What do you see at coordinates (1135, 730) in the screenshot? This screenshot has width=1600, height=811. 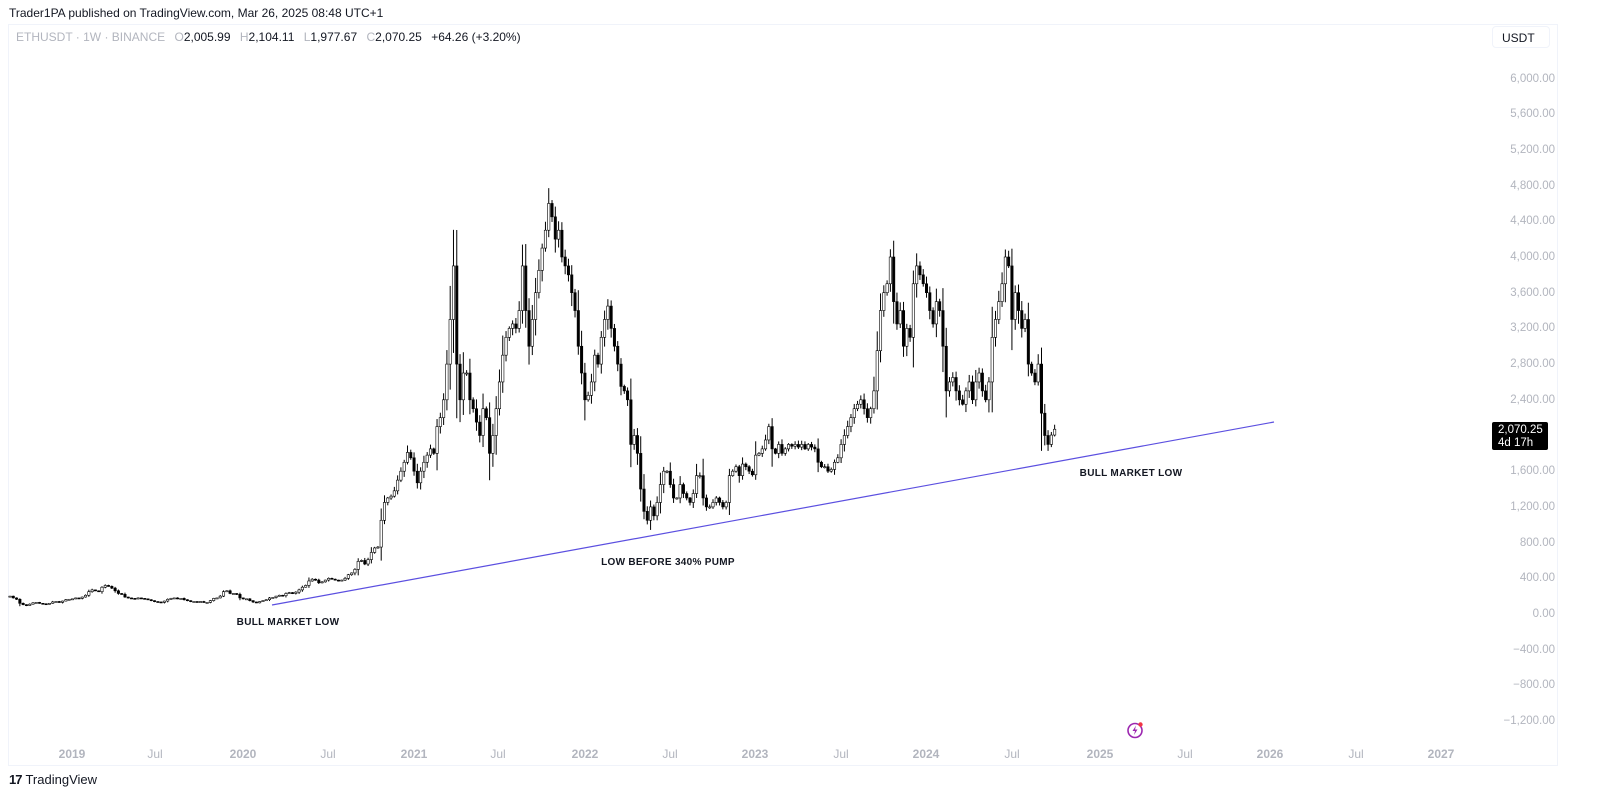 I see `events-lightning-icon` at bounding box center [1135, 730].